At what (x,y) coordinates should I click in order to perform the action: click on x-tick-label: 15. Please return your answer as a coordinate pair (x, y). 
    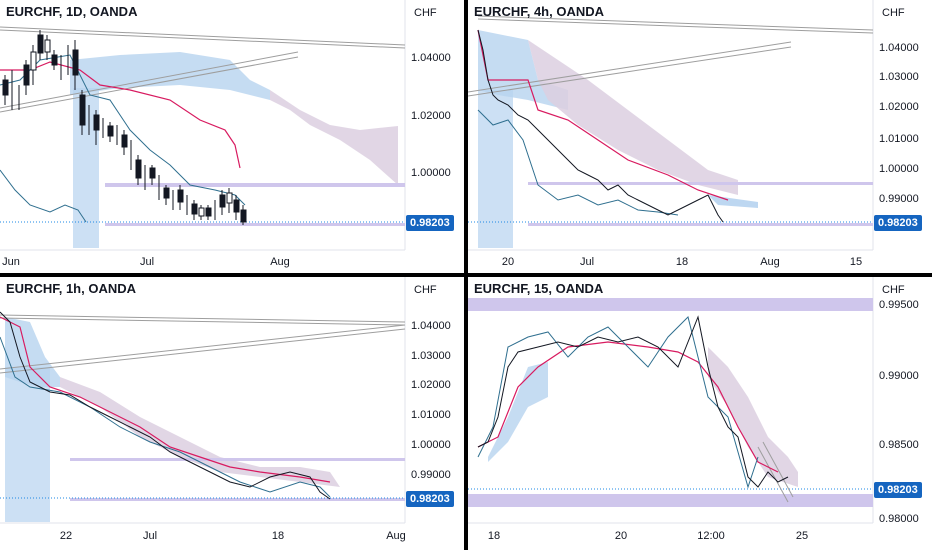
    Looking at the image, I should click on (856, 262).